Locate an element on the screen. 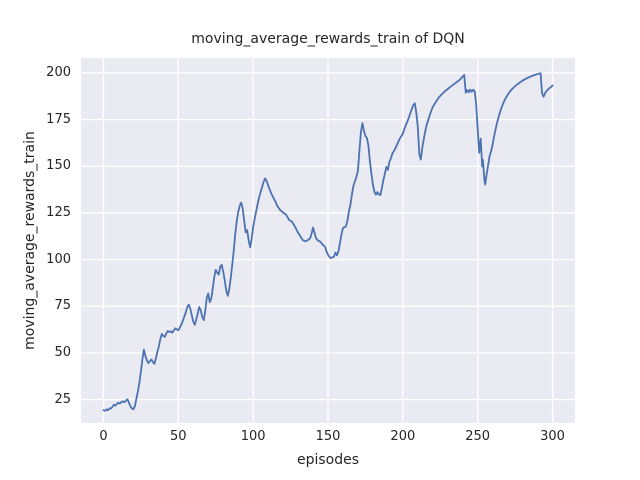 This screenshot has width=640, height=480. chart-title: moving_average_rewards_train of DQN is located at coordinates (328, 39).